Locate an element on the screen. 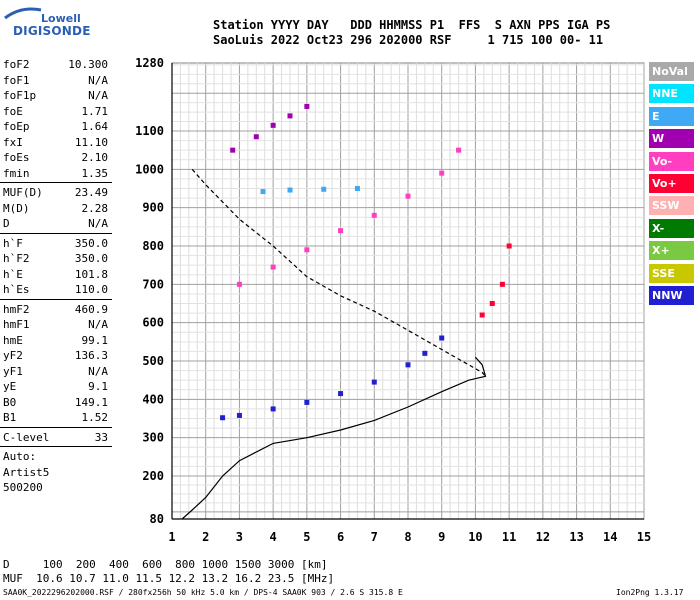  legend: NoVal NNE E W Vo- Vo+ SSW X- X+ SSE NNW is located at coordinates (671, 185).